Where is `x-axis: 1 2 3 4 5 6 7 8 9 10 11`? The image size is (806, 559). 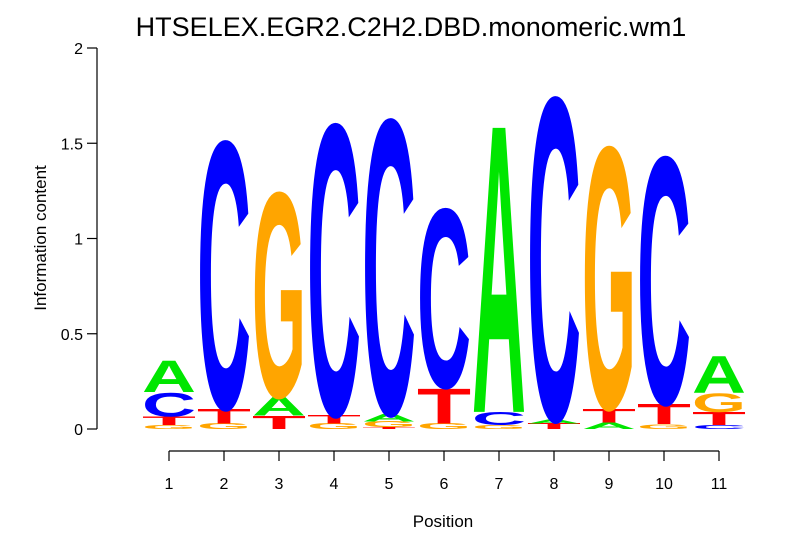
x-axis: 1 2 3 4 5 6 7 8 9 10 11 is located at coordinates (446, 471).